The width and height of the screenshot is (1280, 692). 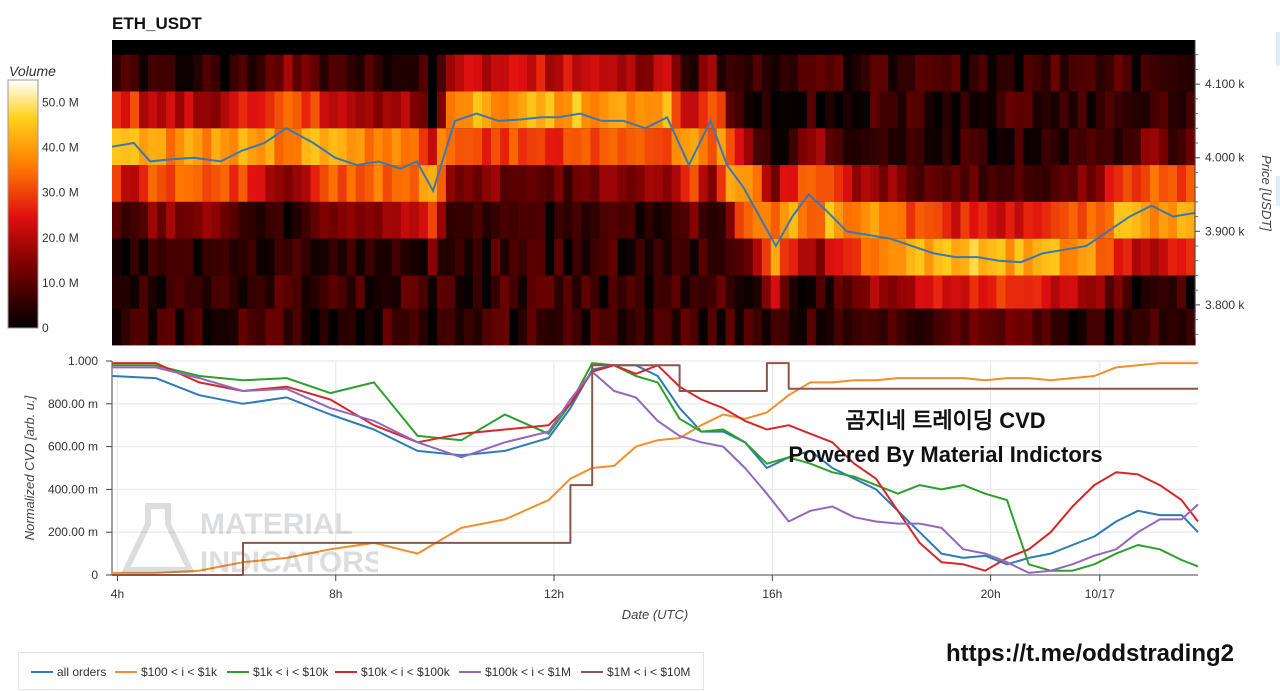 What do you see at coordinates (277, 672) in the screenshot?
I see `legend-item-1k-10k: $1k < i < $10k` at bounding box center [277, 672].